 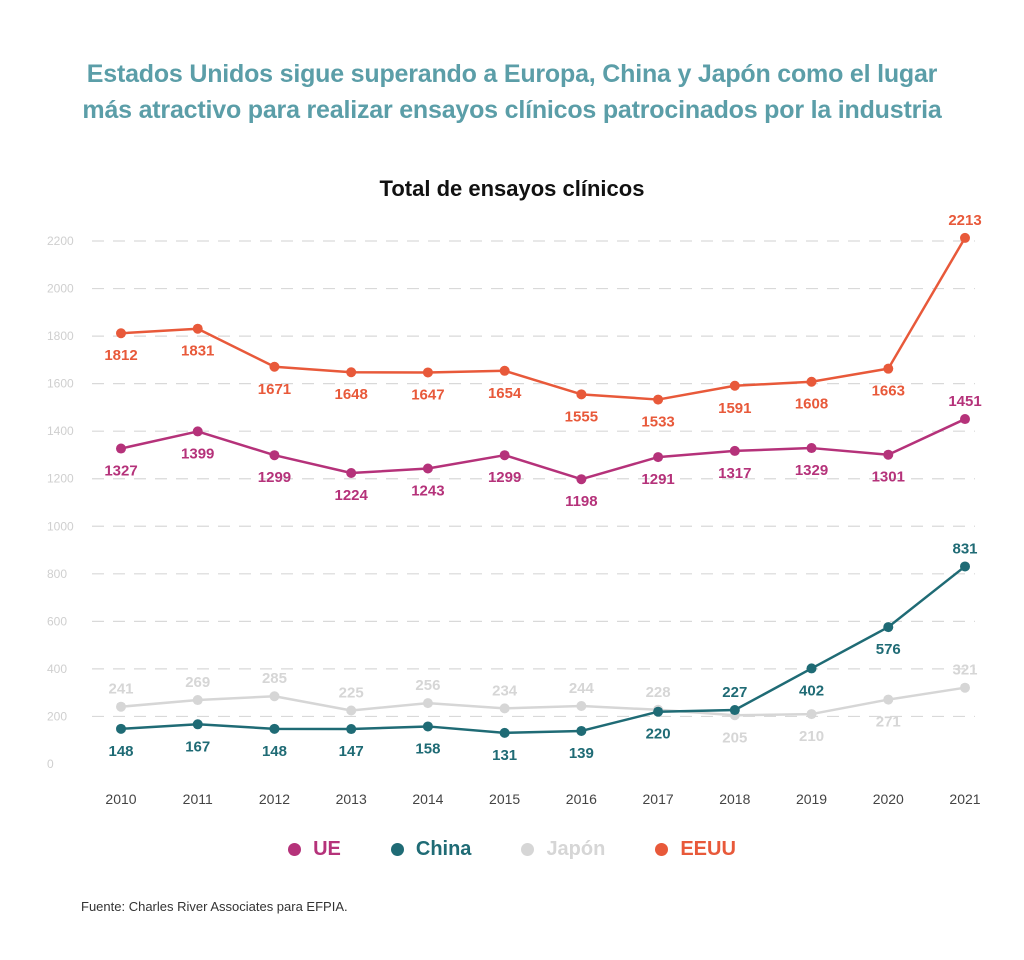 What do you see at coordinates (811, 470) in the screenshot?
I see `data-label-ue: 1329` at bounding box center [811, 470].